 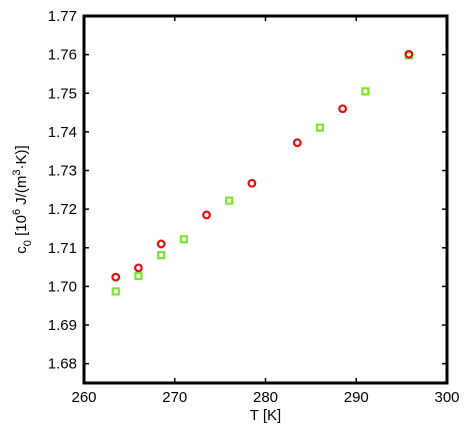 What do you see at coordinates (28, 243) in the screenshot?
I see `y-axis-label-sub: 0` at bounding box center [28, 243].